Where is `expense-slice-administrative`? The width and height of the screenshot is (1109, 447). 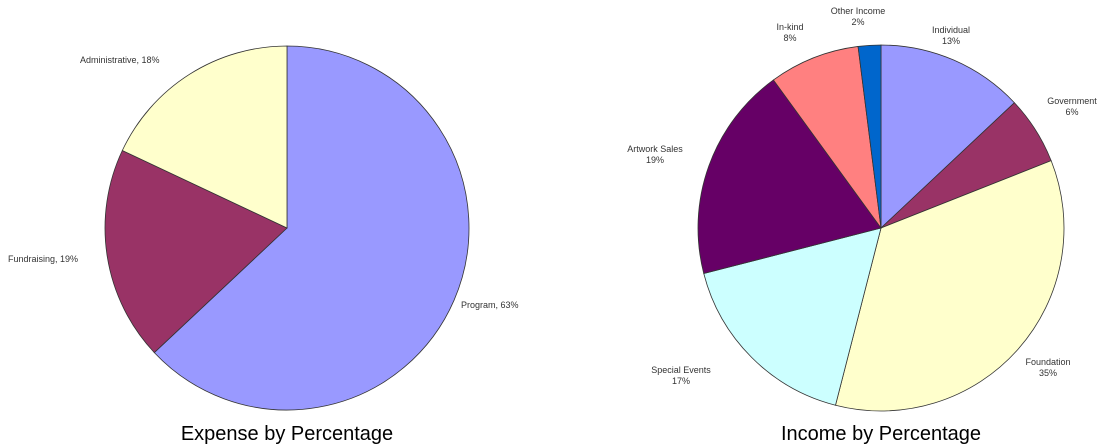 expense-slice-administrative is located at coordinates (204, 137).